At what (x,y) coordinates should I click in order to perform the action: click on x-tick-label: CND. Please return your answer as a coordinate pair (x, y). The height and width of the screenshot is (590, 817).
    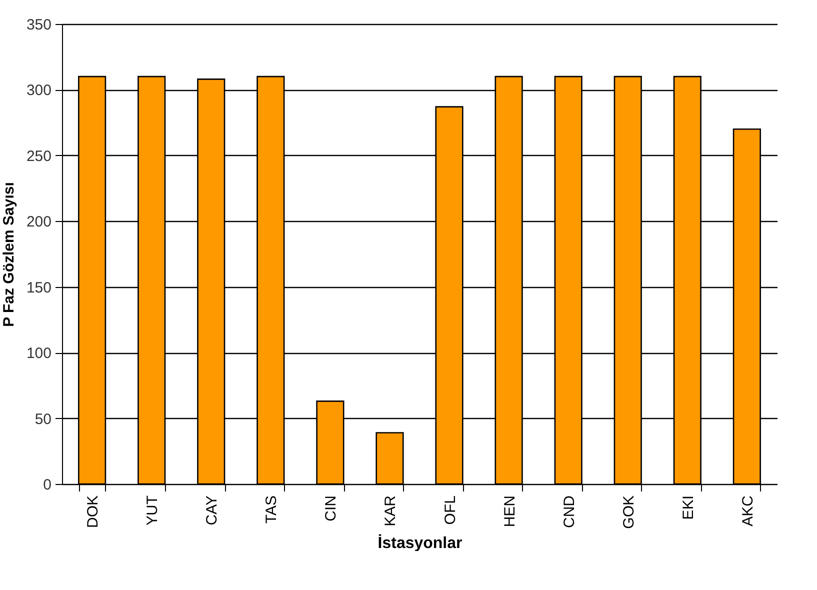
    Looking at the image, I should click on (569, 511).